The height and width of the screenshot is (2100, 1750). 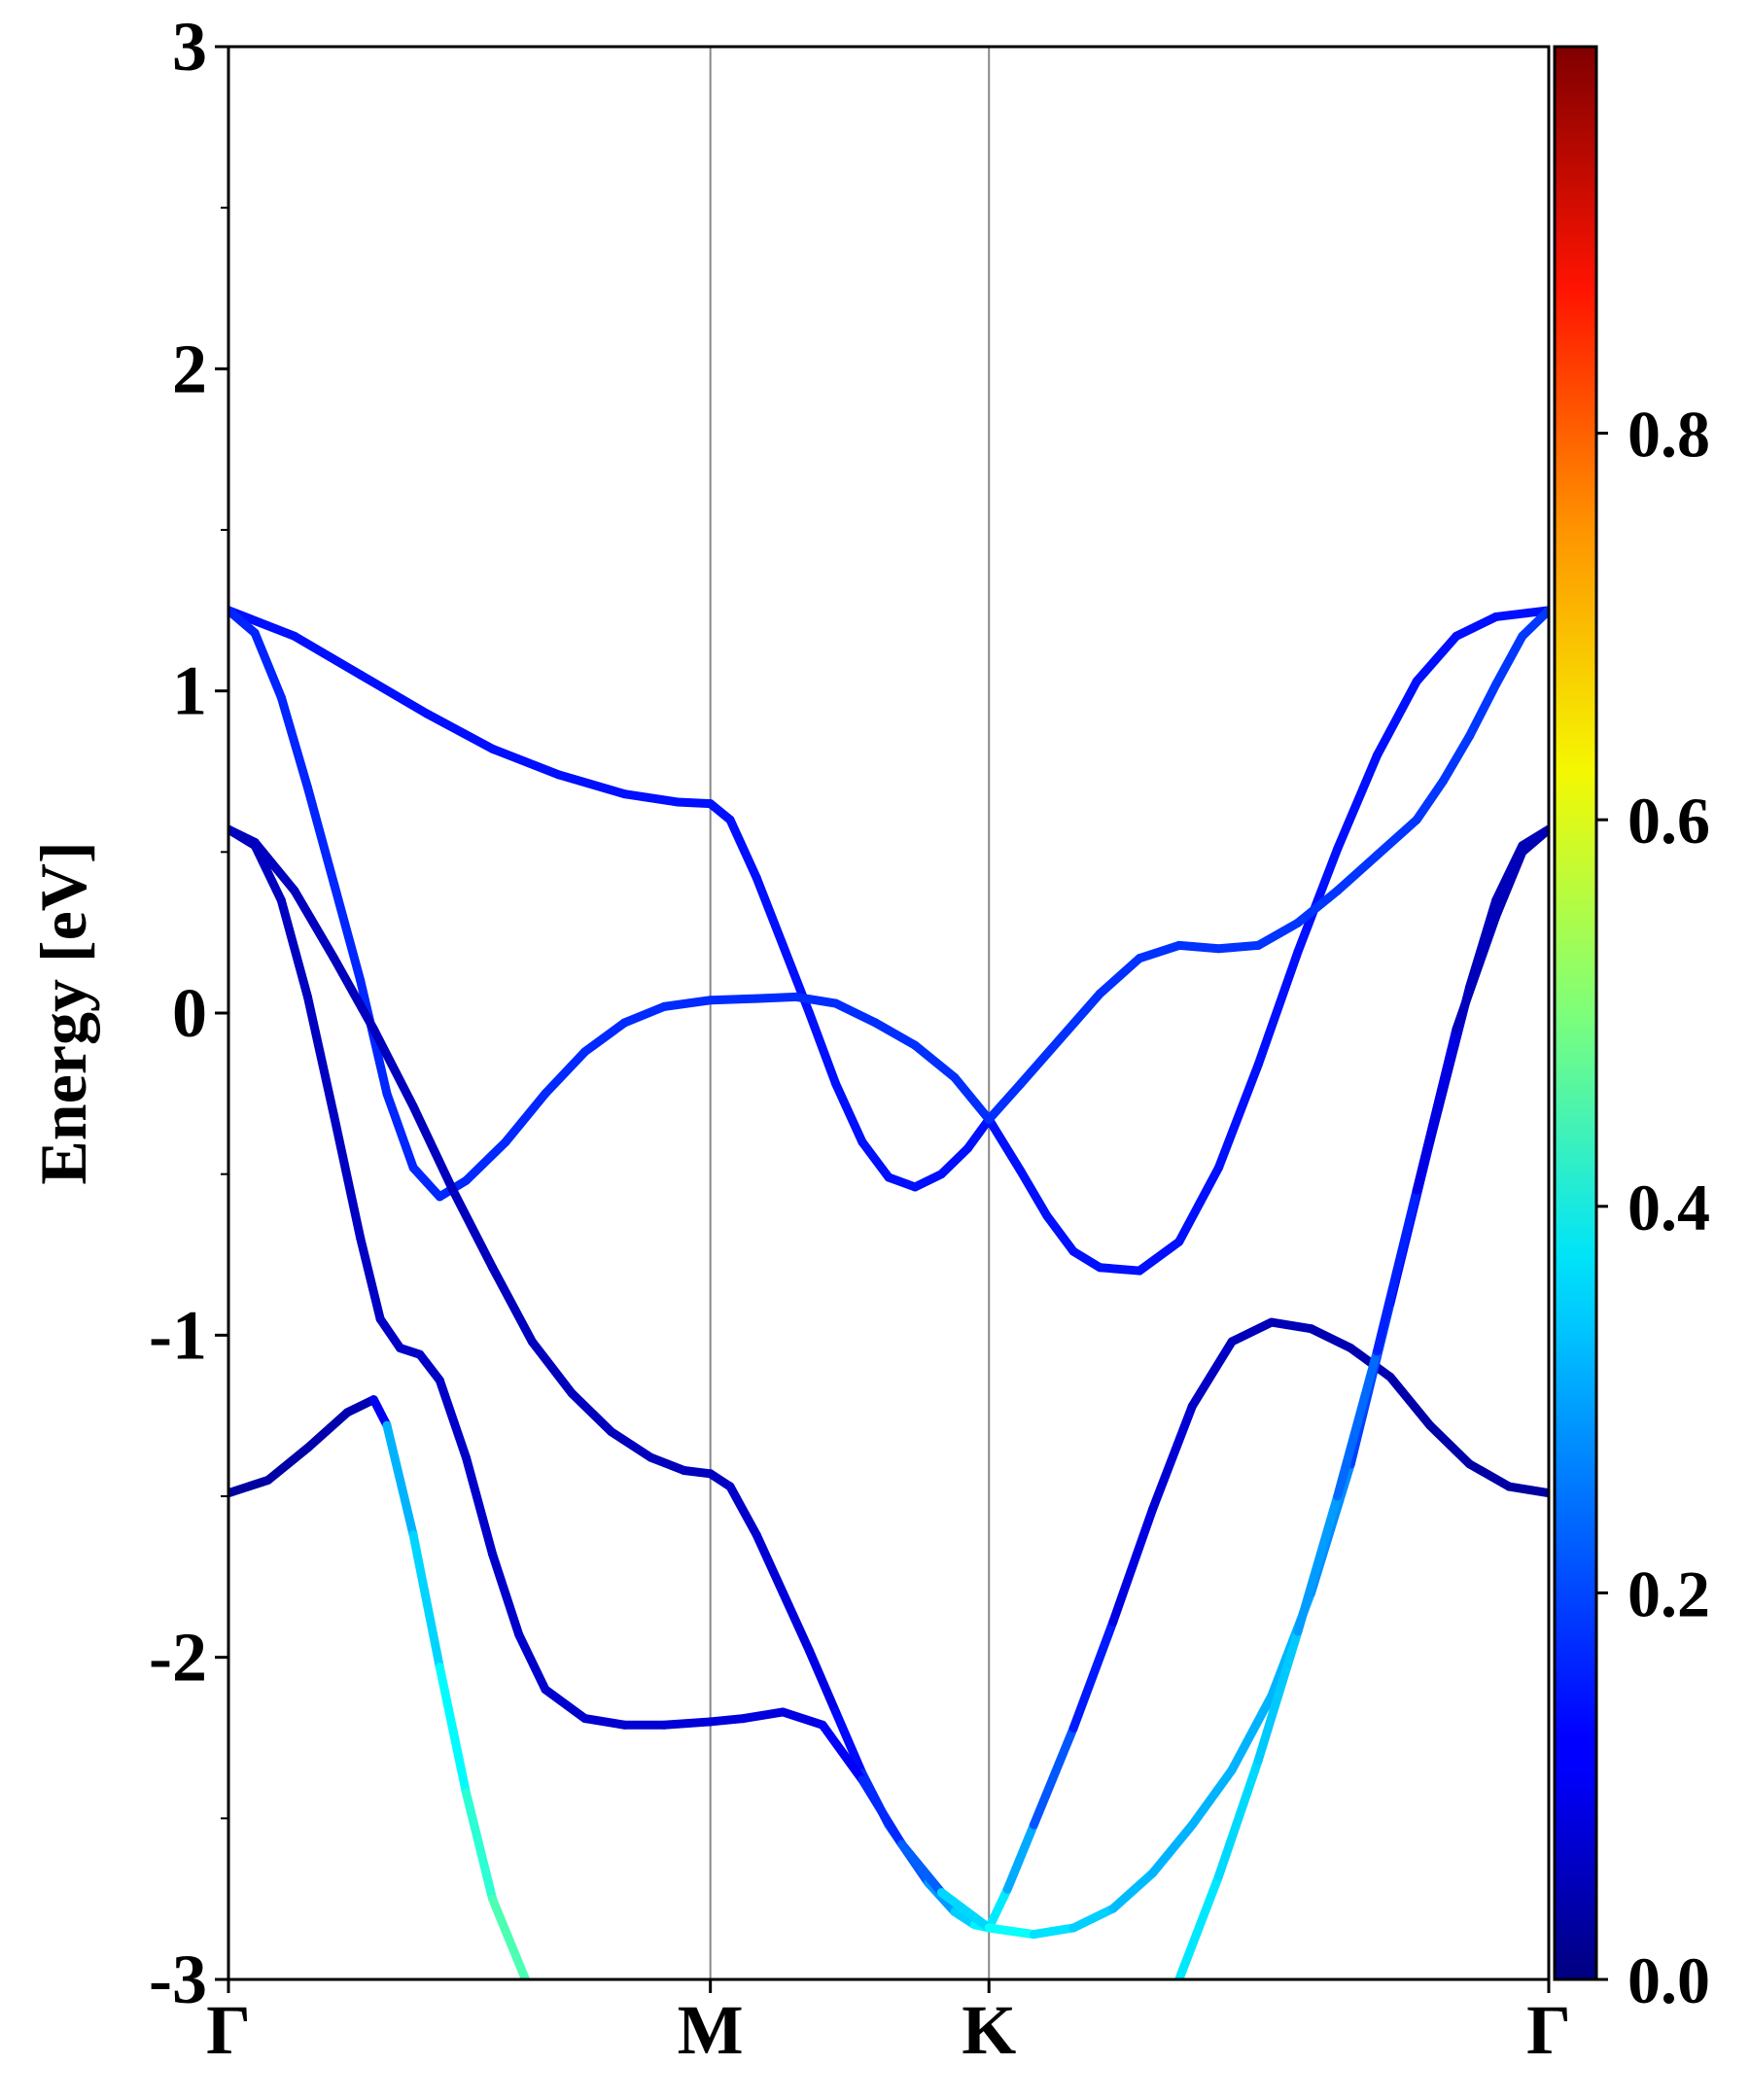 I want to click on y-tick-label: -2, so click(x=178, y=1658).